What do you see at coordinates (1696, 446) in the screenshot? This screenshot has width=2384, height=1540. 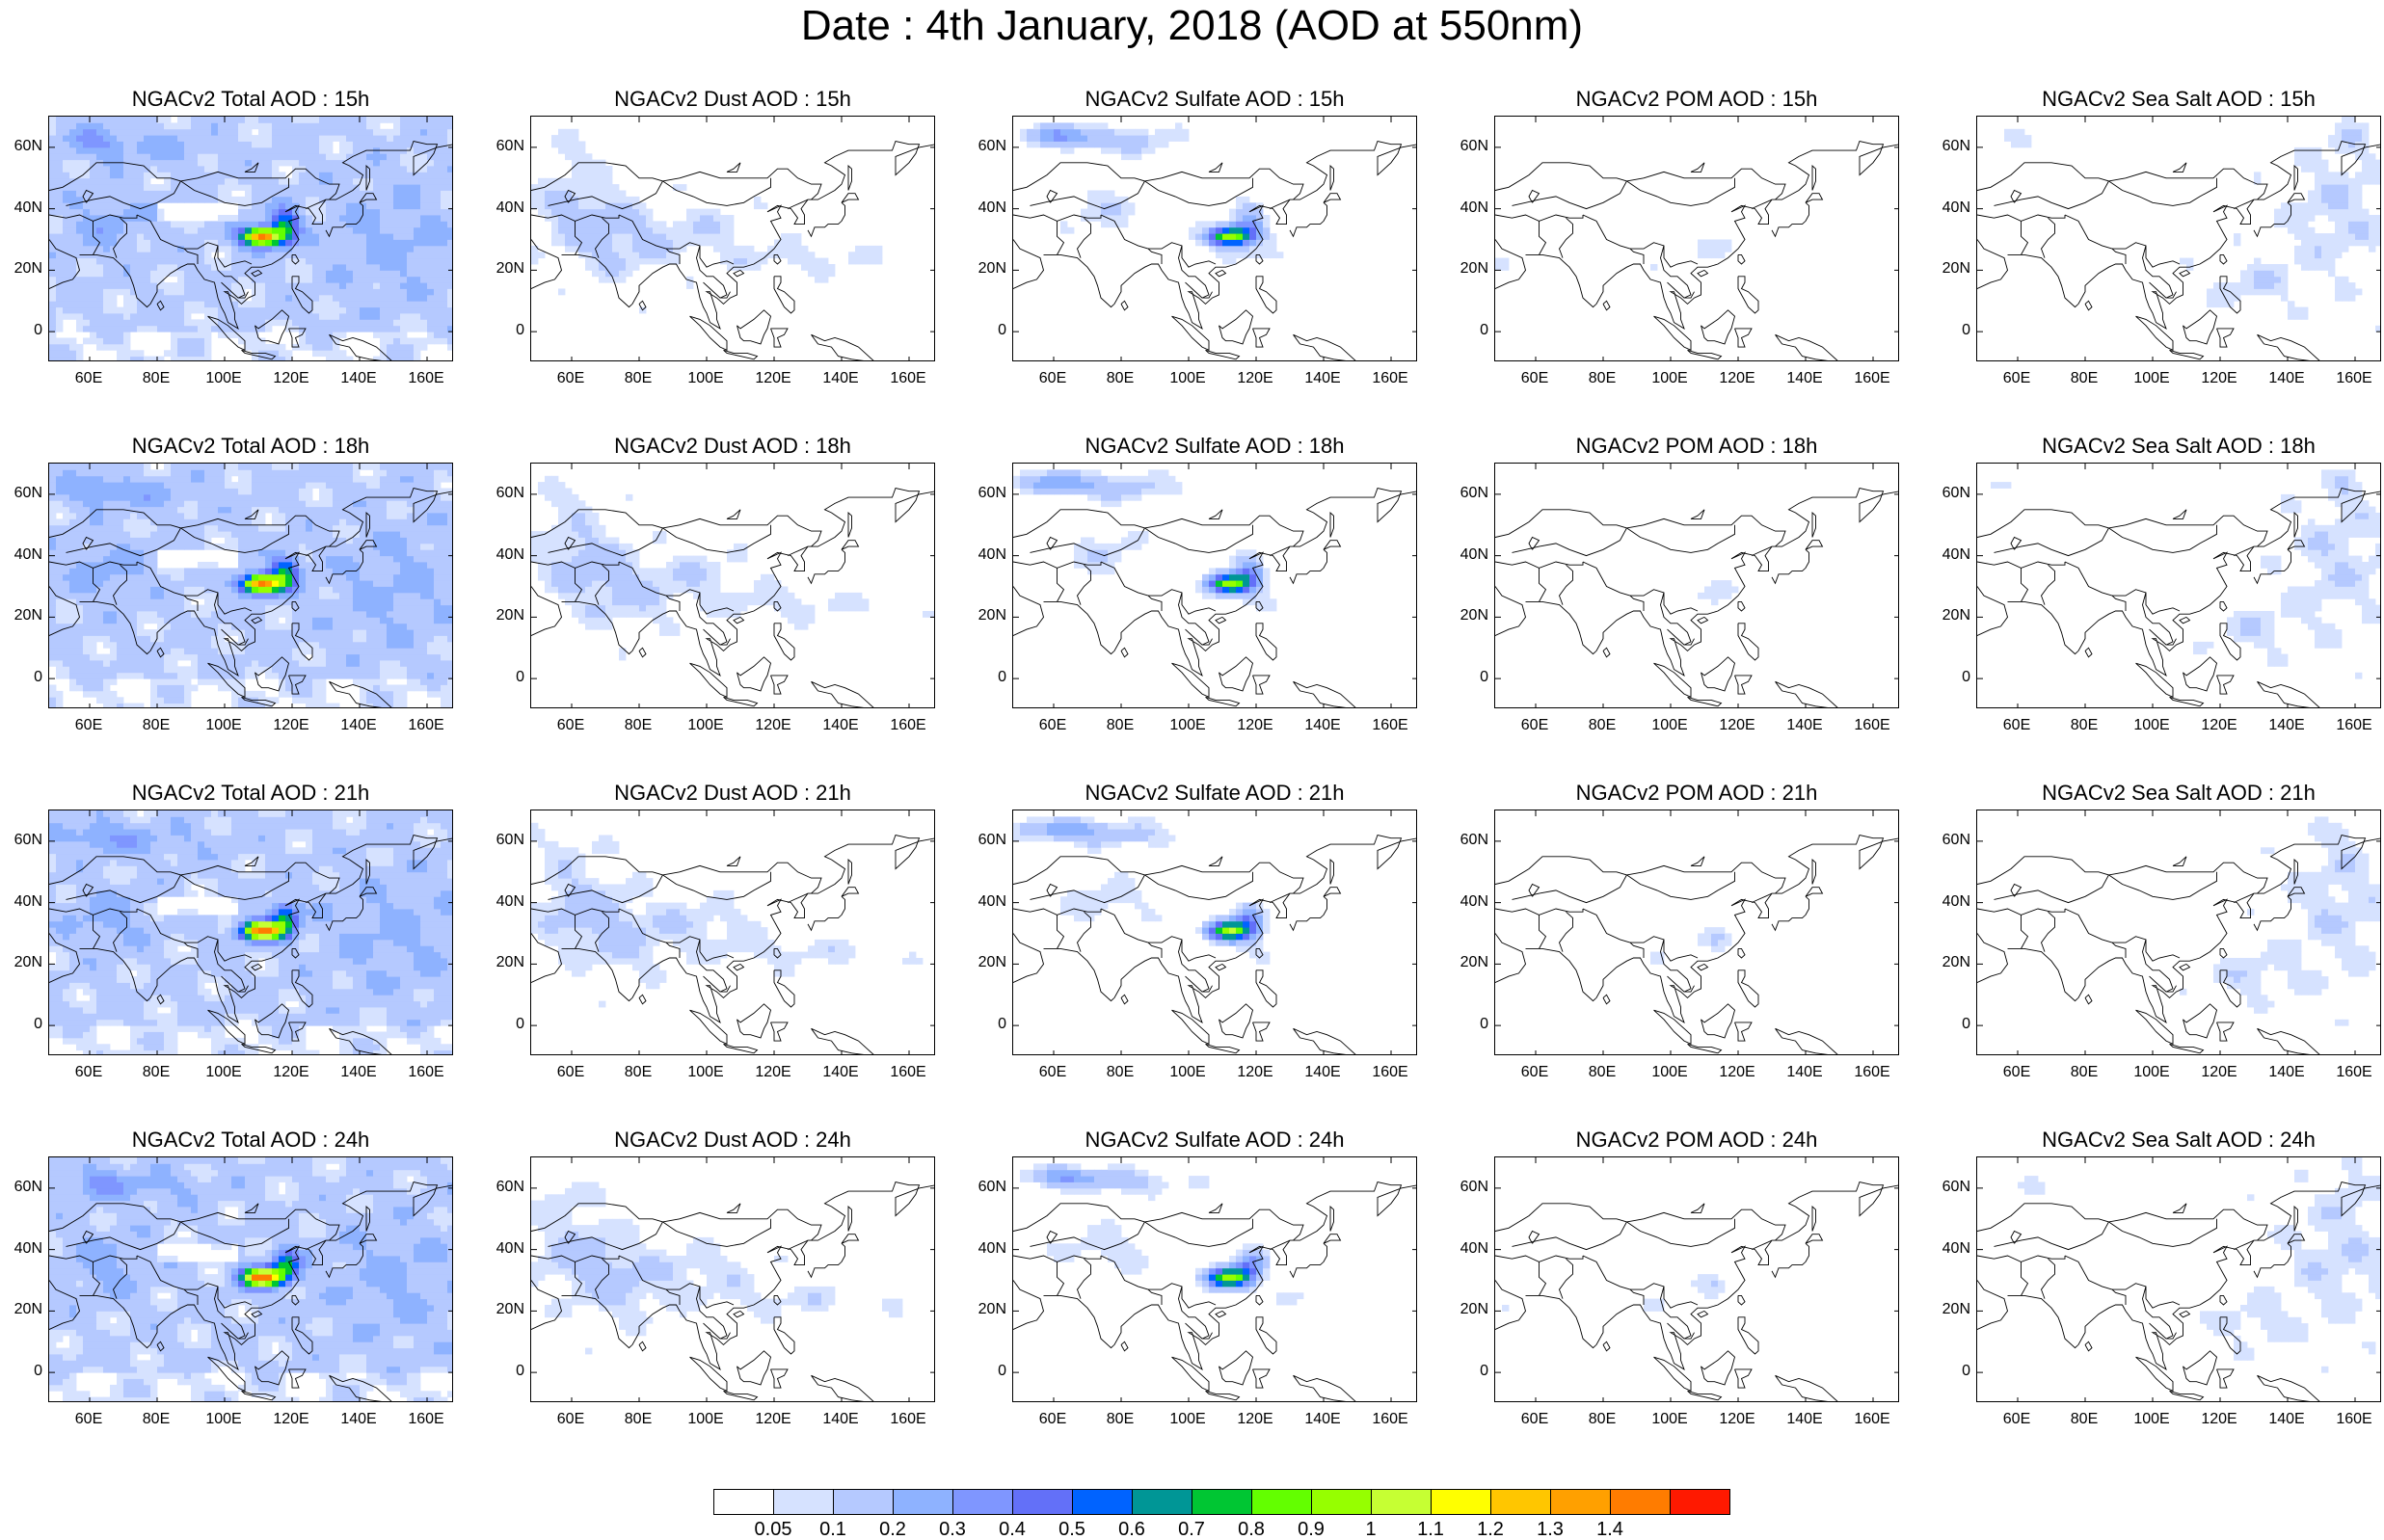 I see `panel-title: NGACv2 POM AOD : 18h` at bounding box center [1696, 446].